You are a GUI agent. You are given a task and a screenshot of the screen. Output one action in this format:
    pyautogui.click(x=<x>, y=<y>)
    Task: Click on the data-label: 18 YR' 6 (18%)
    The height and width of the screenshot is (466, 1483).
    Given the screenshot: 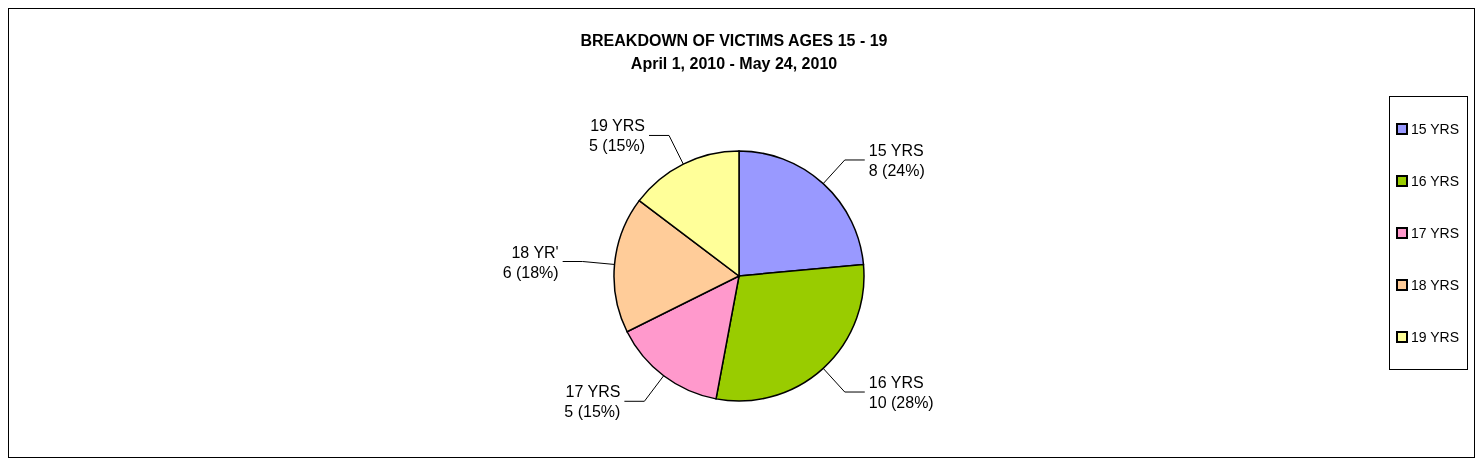 What is the action you would take?
    pyautogui.click(x=530, y=262)
    